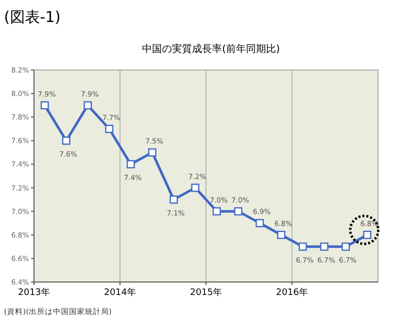 The width and height of the screenshot is (400, 330). I want to click on x-tick-label: 2014年, so click(120, 292).